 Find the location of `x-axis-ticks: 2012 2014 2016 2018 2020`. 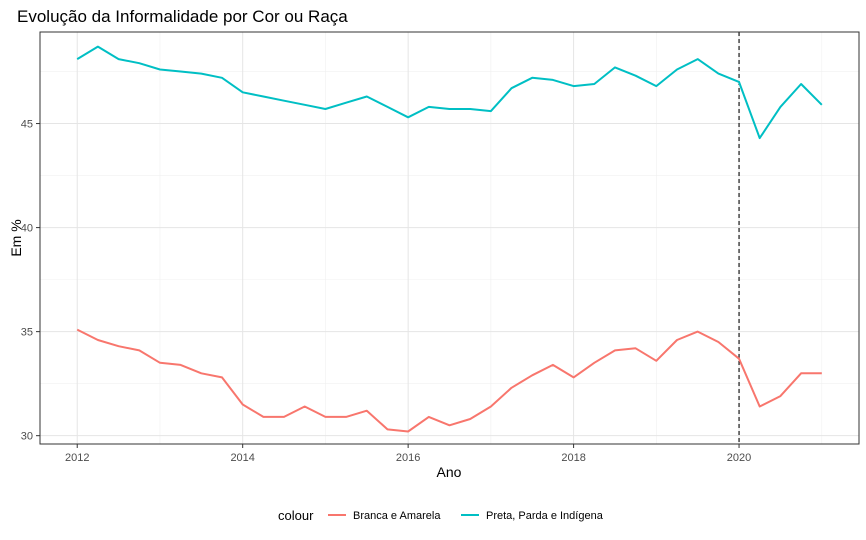

x-axis-ticks: 2012 2014 2016 2018 2020 is located at coordinates (408, 454).